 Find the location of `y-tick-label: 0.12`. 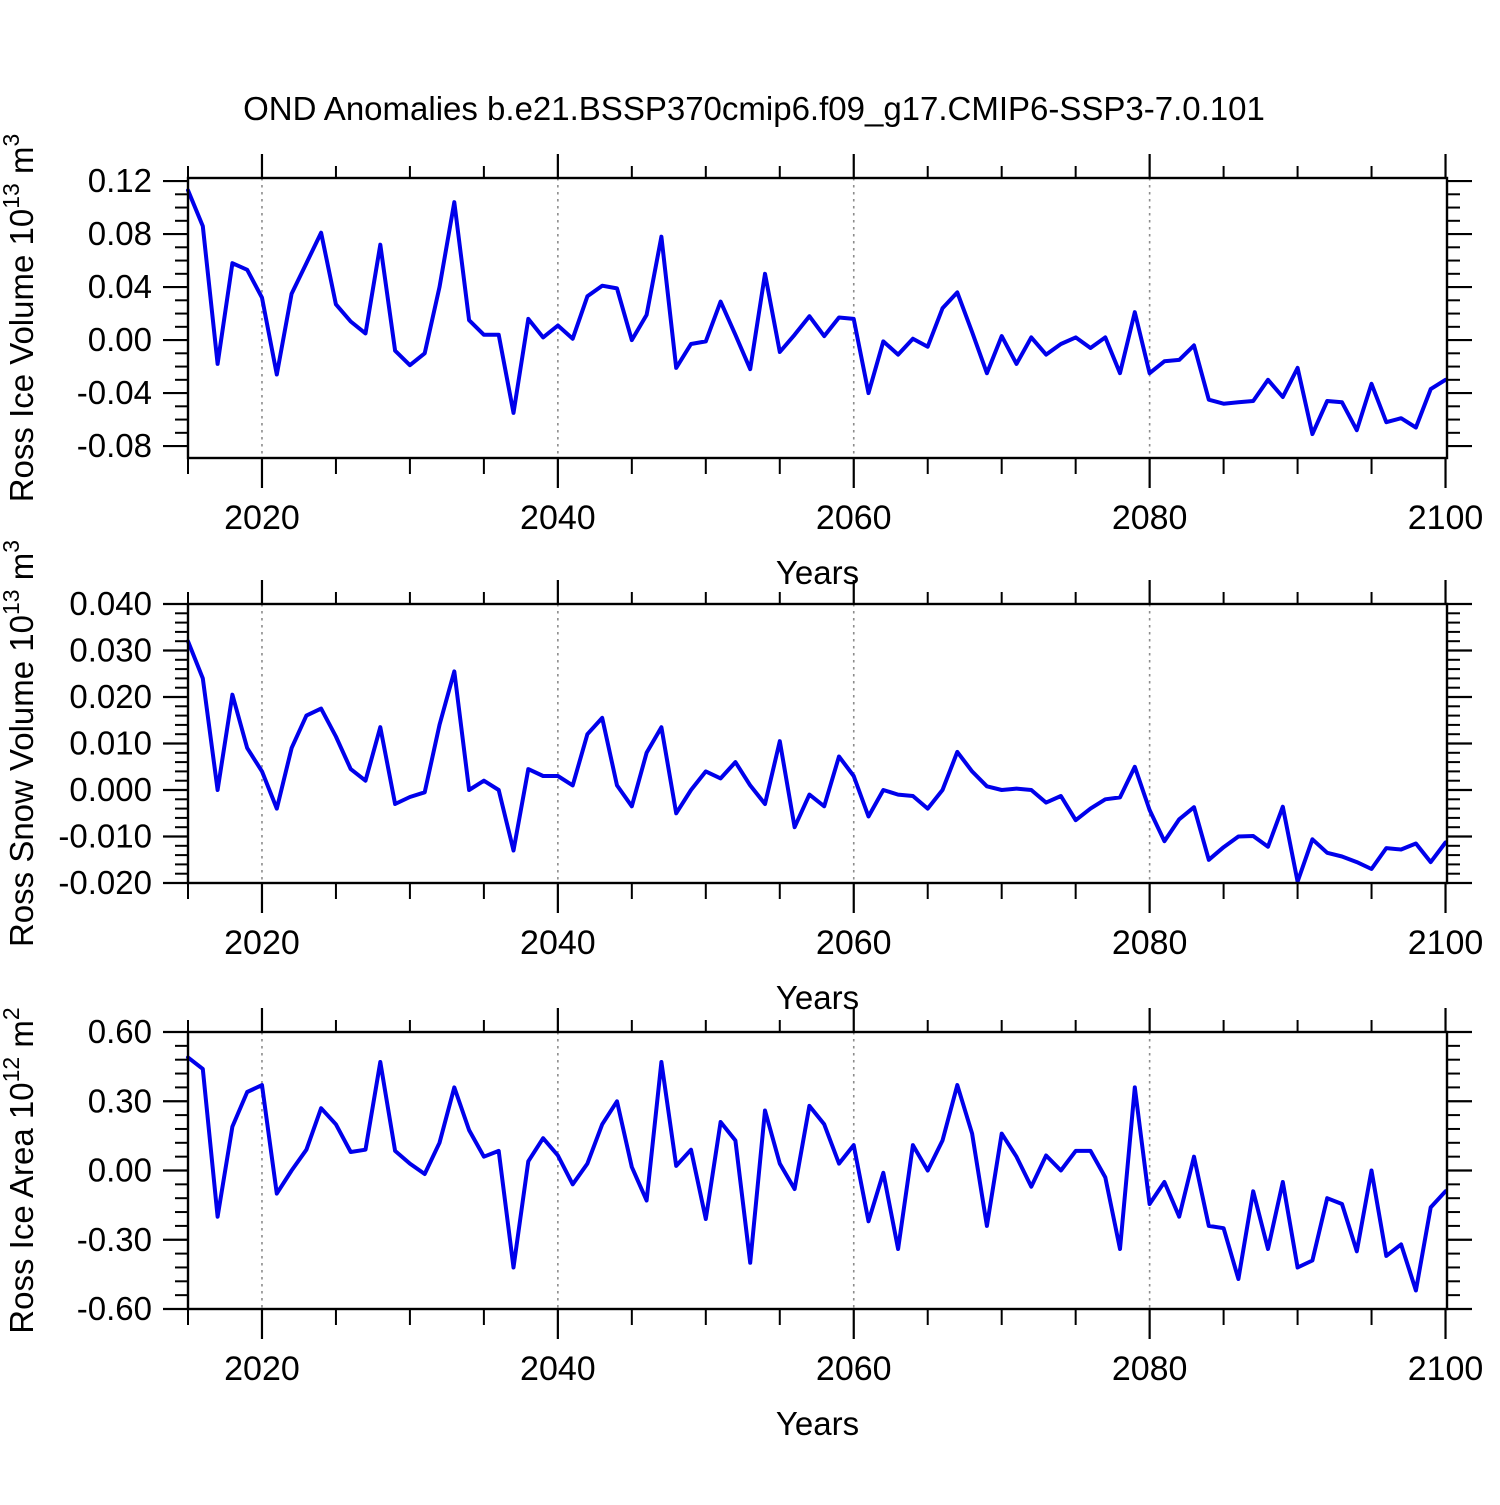

y-tick-label: 0.12 is located at coordinates (120, 180).